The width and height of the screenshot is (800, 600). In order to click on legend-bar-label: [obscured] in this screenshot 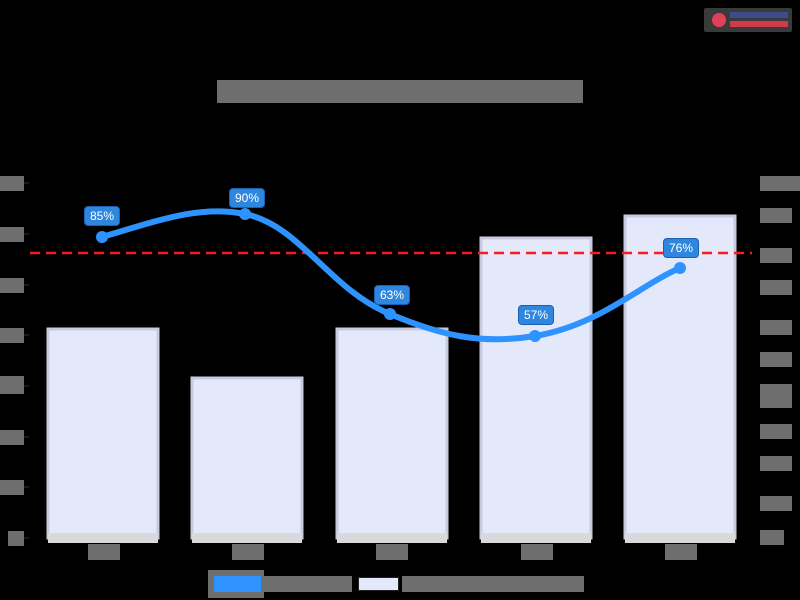, I will do `click(493, 584)`.